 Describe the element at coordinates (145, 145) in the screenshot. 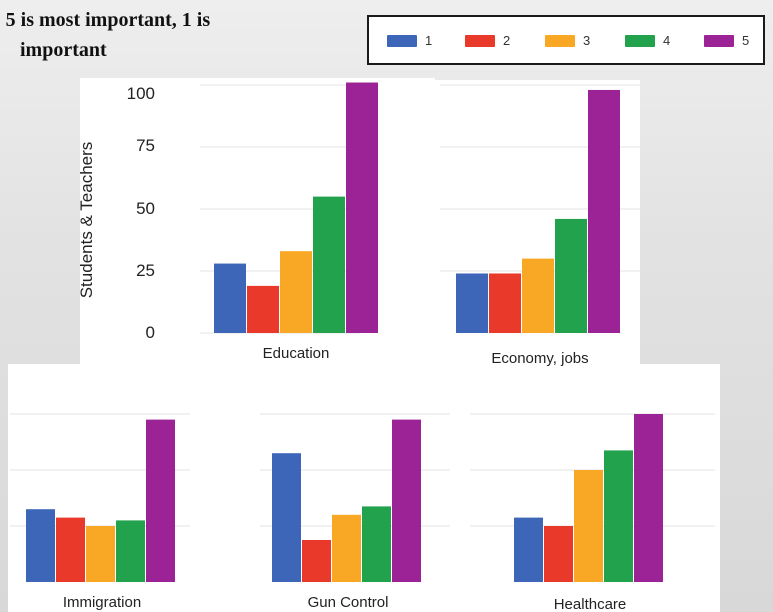

I see `y-tick-75: 75` at that location.